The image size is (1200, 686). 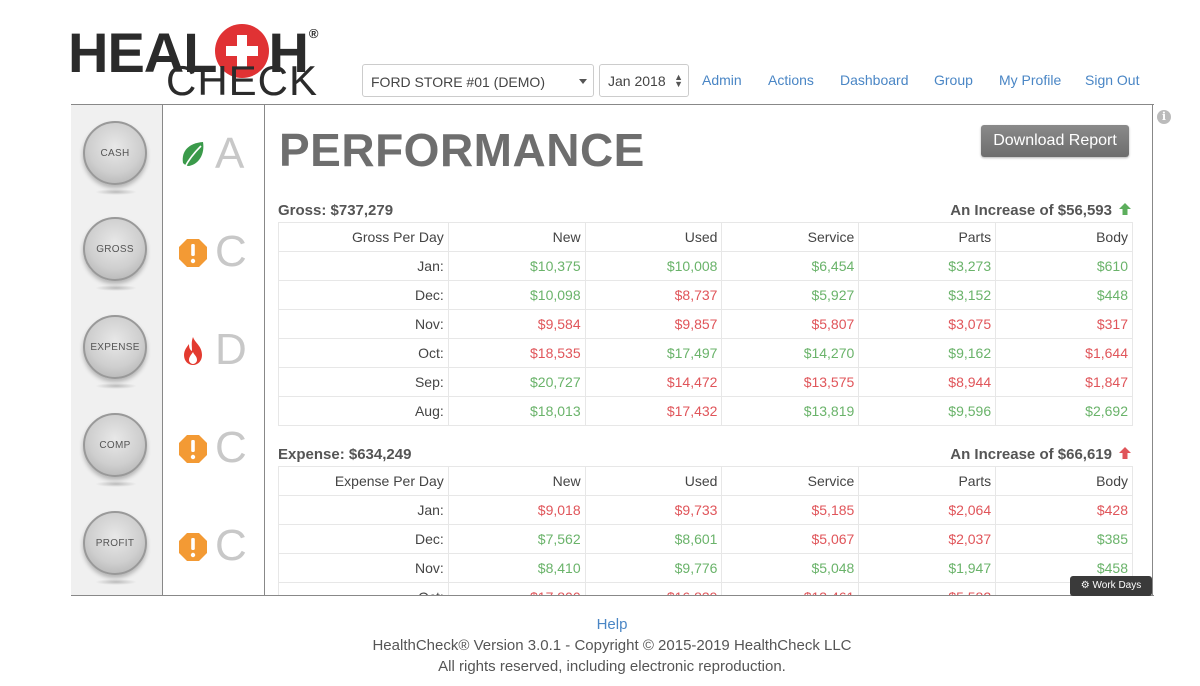 I want to click on table-row: Nov: $9,584 $9,857 $5,807 $3,075 $317, so click(x=705, y=324).